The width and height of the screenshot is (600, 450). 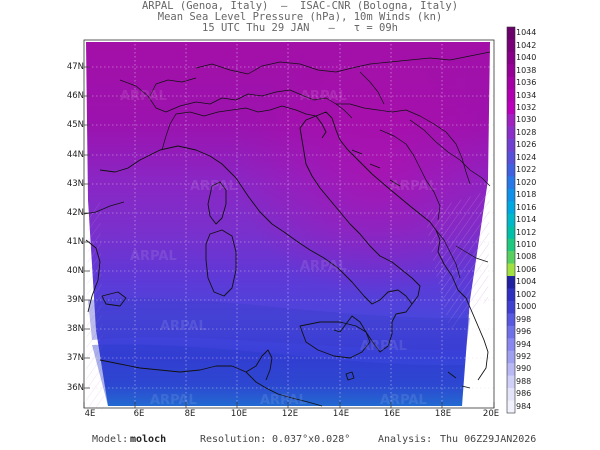 What do you see at coordinates (290, 414) in the screenshot?
I see `lon-label-12e: 12E` at bounding box center [290, 414].